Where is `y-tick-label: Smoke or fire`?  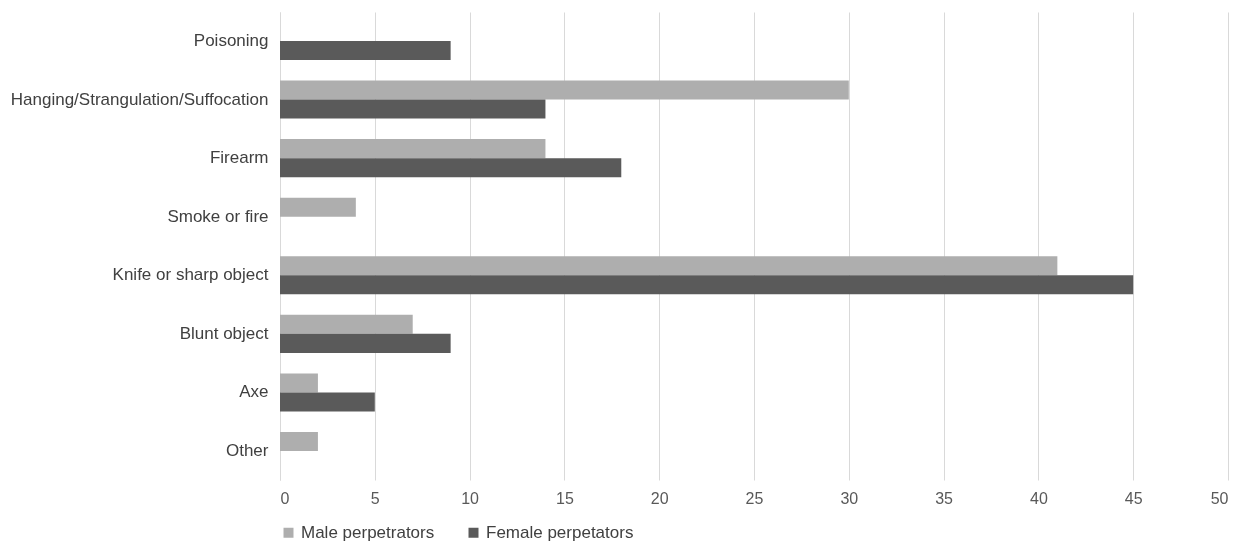
y-tick-label: Smoke or fire is located at coordinates (218, 216).